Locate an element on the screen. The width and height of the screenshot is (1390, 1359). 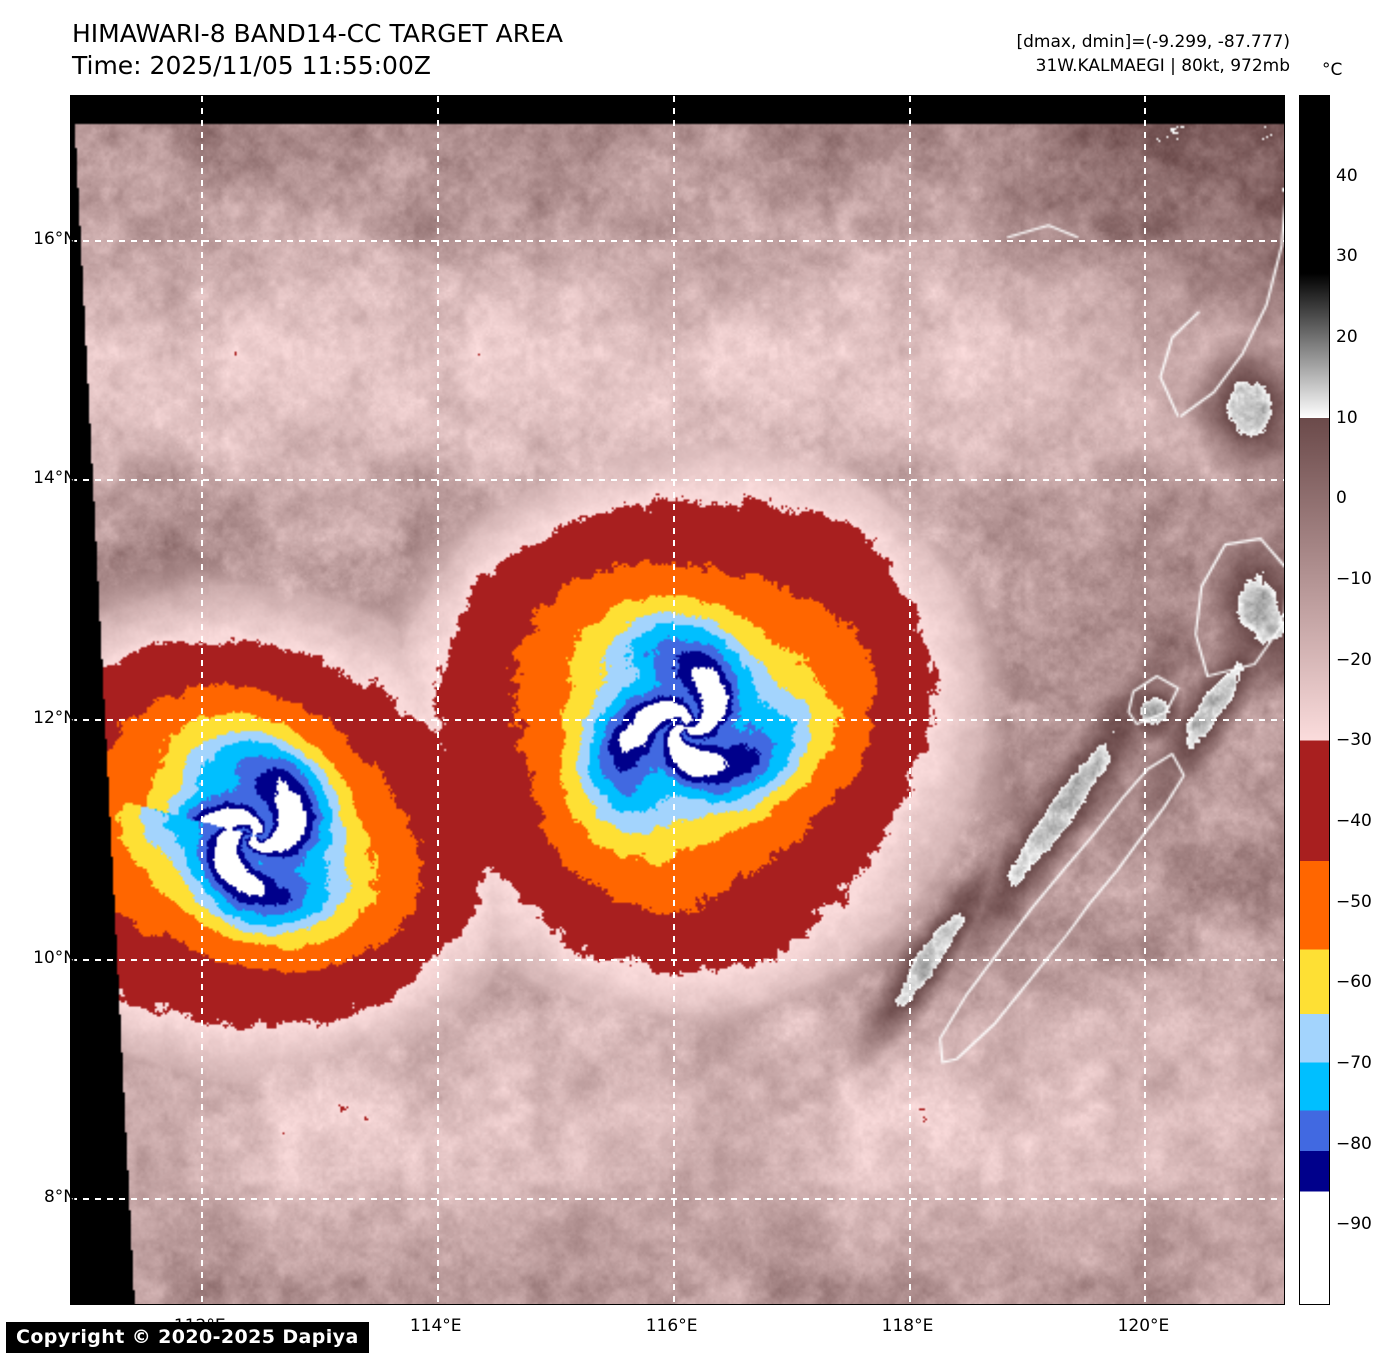
page-title: HIMAWARI-8 BAND14-CC TARGET AREA is located at coordinates (318, 33).